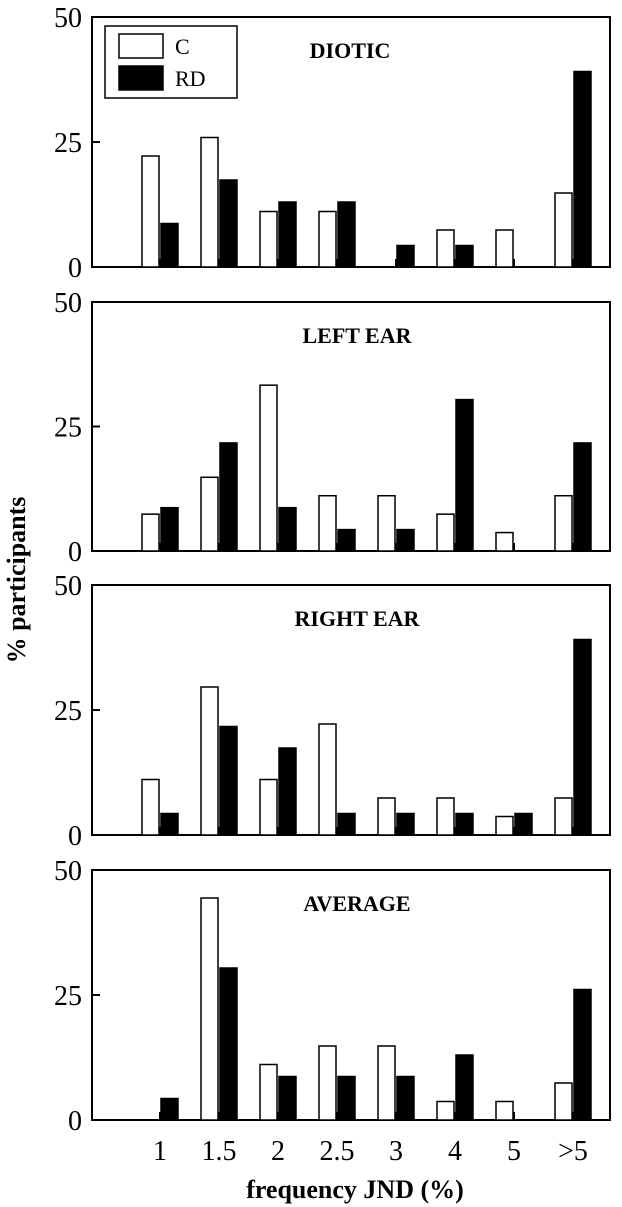  I want to click on legend-label: C, so click(182, 46).